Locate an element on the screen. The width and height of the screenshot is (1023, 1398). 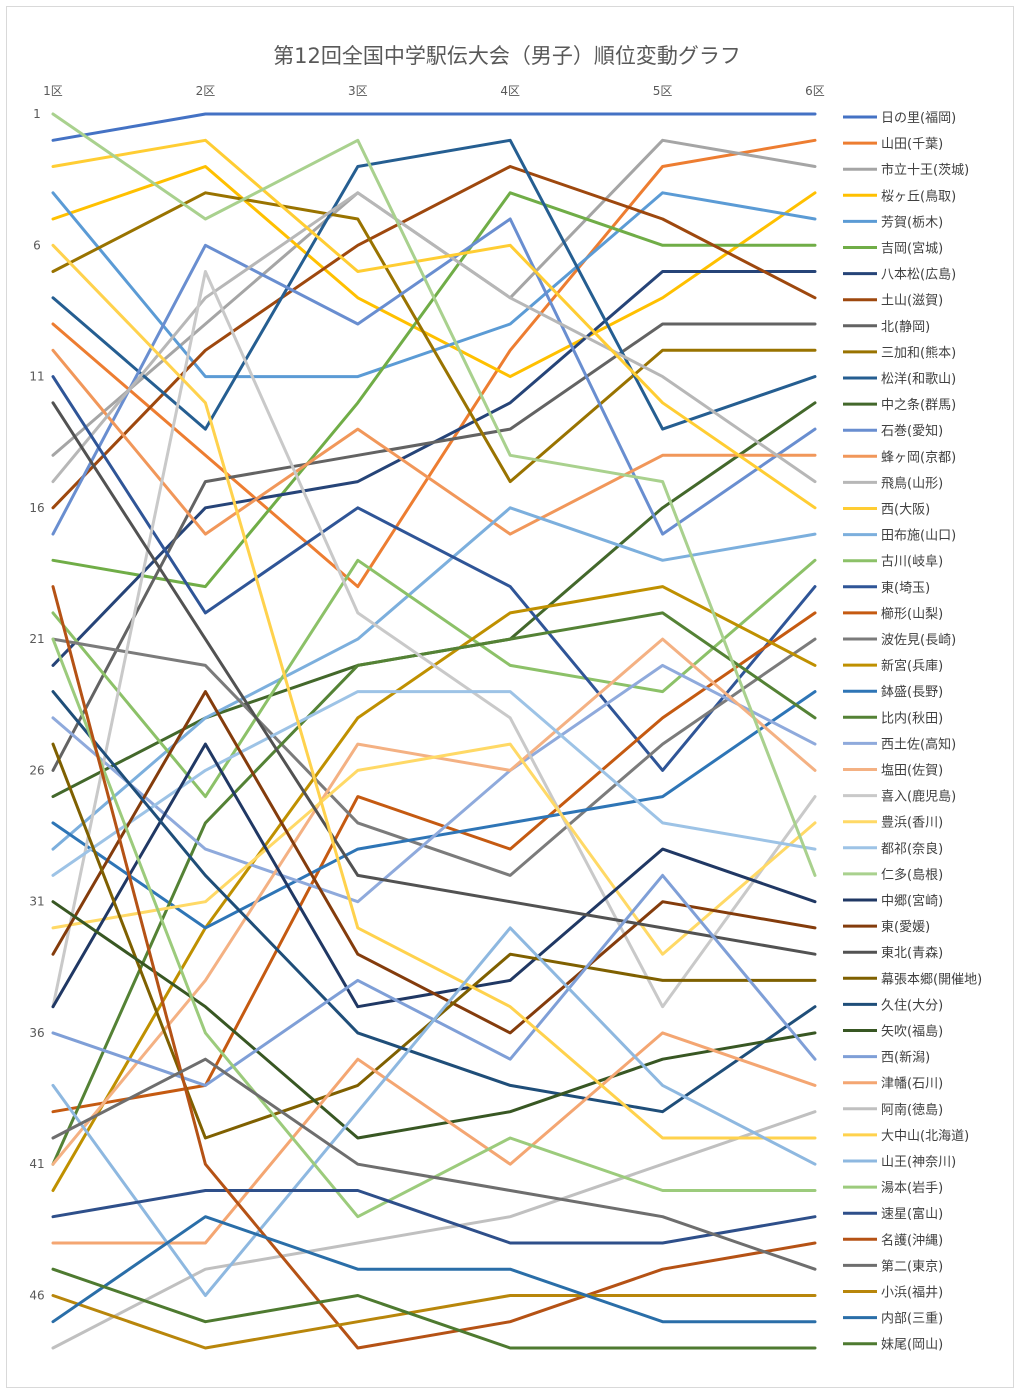
y-tick-label: 1 is located at coordinates (37, 114).